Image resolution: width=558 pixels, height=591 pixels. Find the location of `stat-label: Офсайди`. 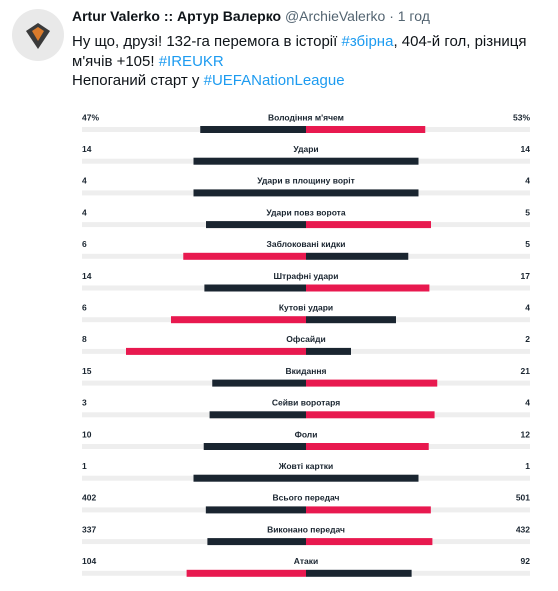

stat-label: Офсайди is located at coordinates (305, 339).